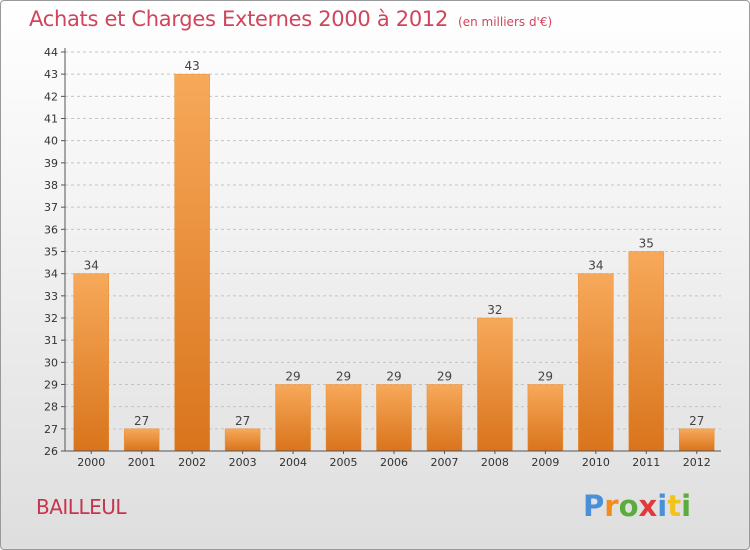 The height and width of the screenshot is (550, 750). Describe the element at coordinates (192, 462) in the screenshot. I see `x-tick-label: 2002` at that location.